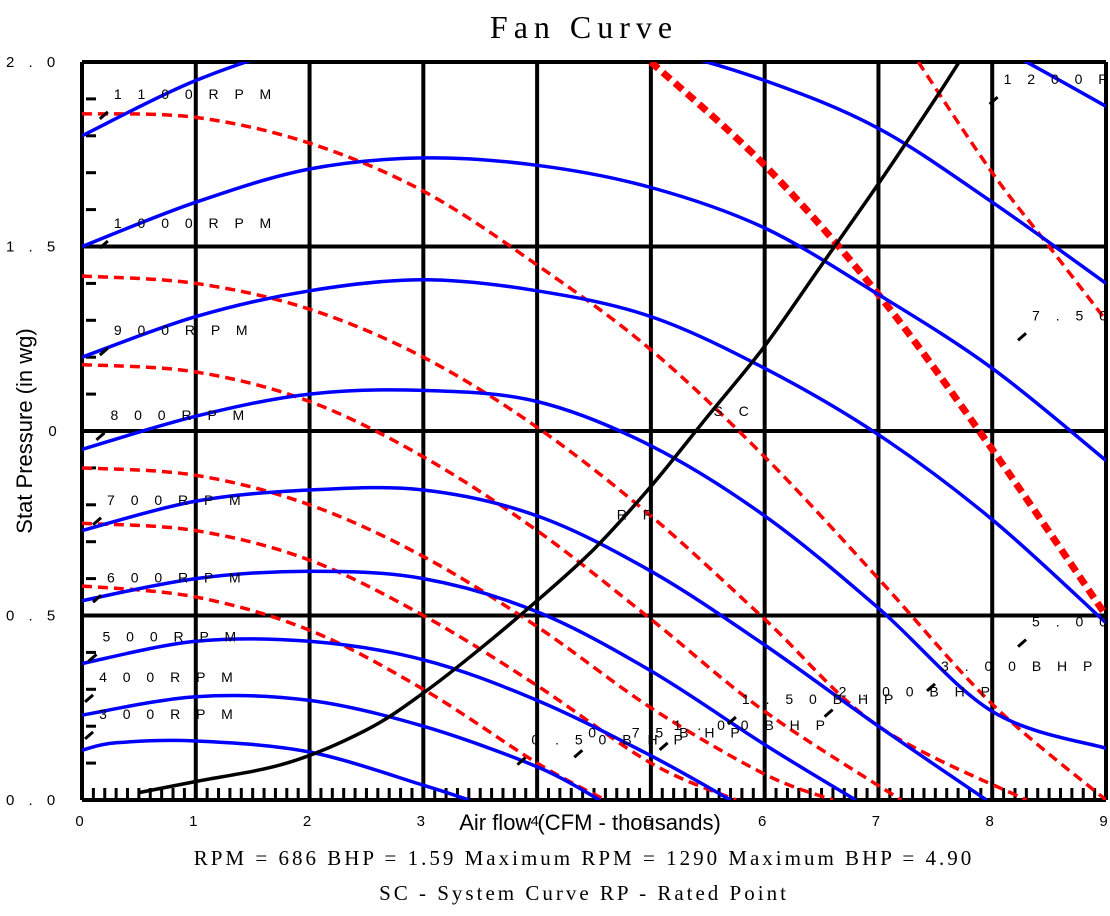 Image resolution: width=1110 pixels, height=916 pixels. What do you see at coordinates (650, 821) in the screenshot?
I see `x-tick-label: 5` at bounding box center [650, 821].